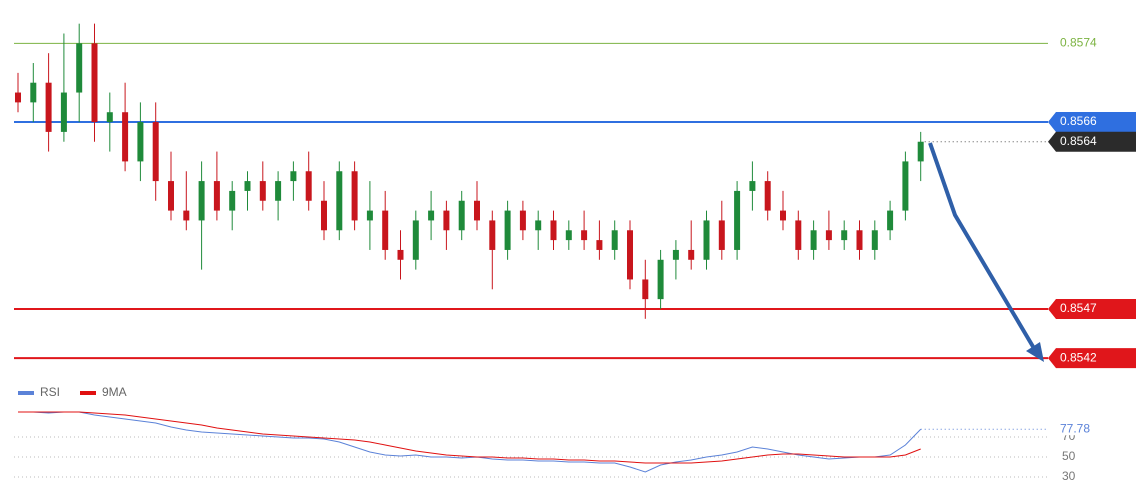  I want to click on last-rsi-label: 77.78, so click(1075, 428).